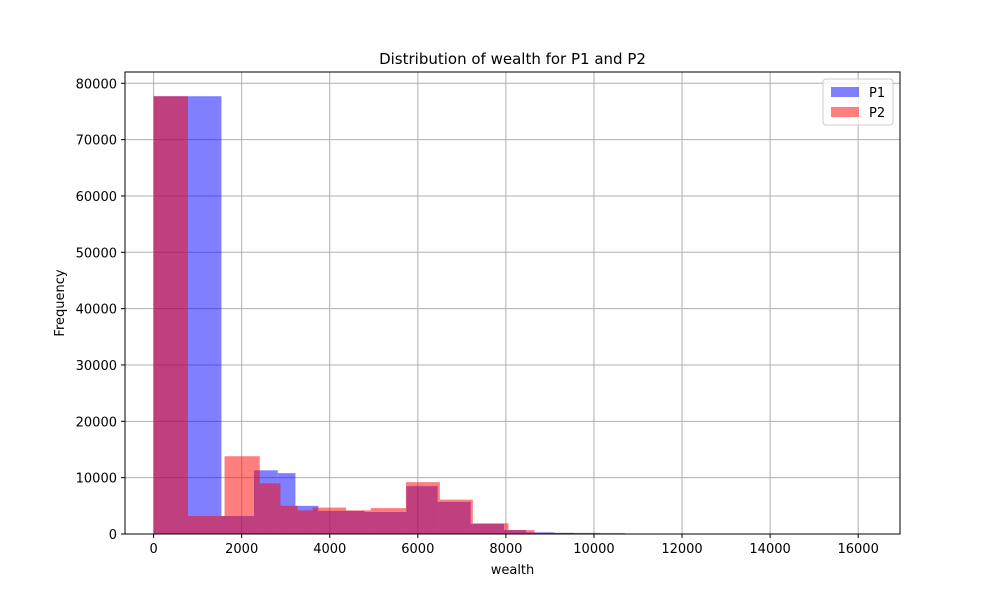 Image resolution: width=1000 pixels, height=600 pixels. Describe the element at coordinates (113, 535) in the screenshot. I see `y-tick-label: 0` at that location.